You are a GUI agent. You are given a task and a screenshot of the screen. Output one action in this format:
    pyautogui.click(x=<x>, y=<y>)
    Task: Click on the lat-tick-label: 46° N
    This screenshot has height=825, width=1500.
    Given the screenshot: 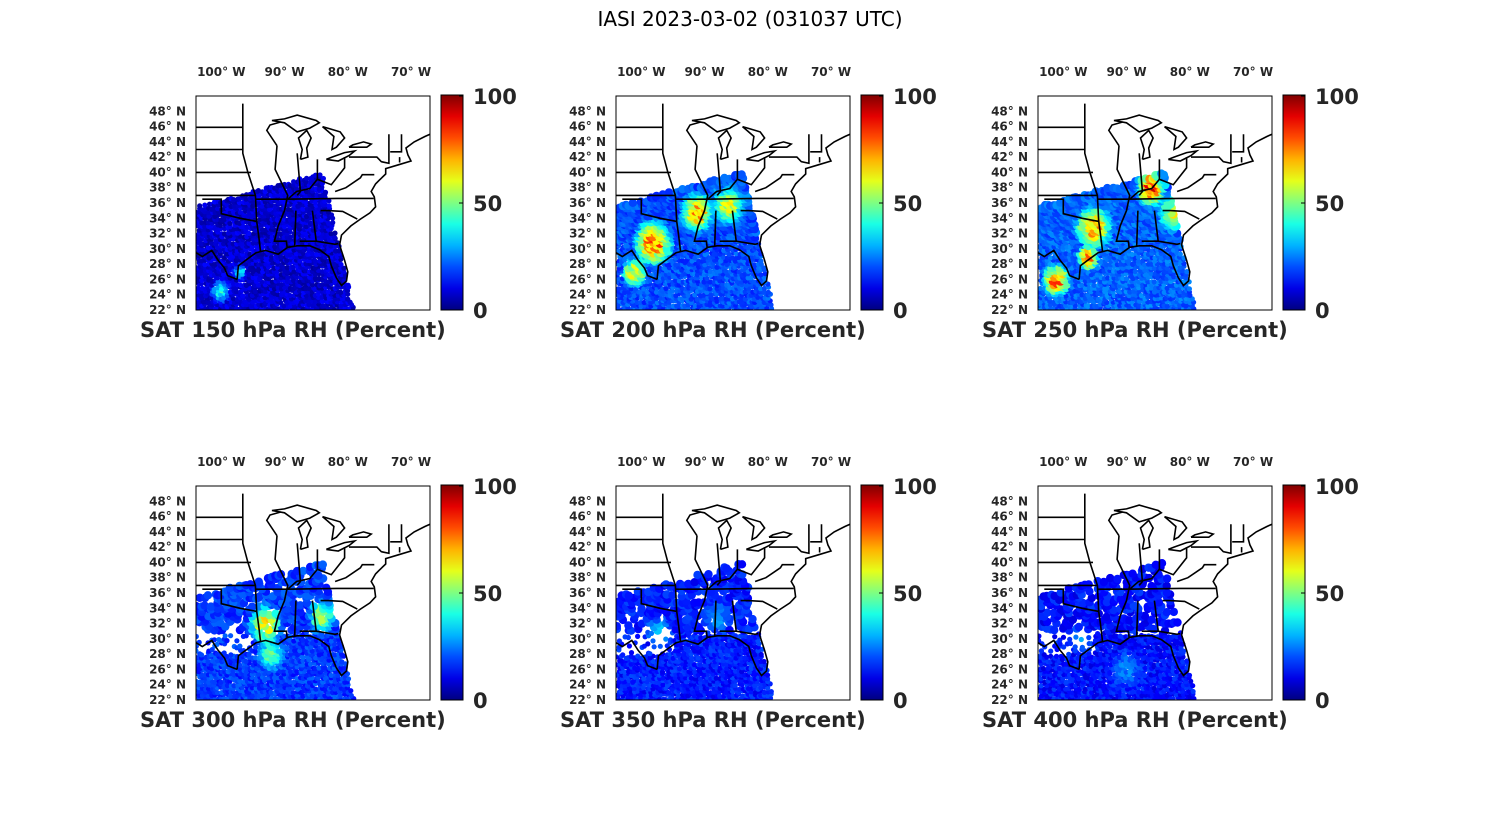 What is the action you would take?
    pyautogui.click(x=1009, y=127)
    